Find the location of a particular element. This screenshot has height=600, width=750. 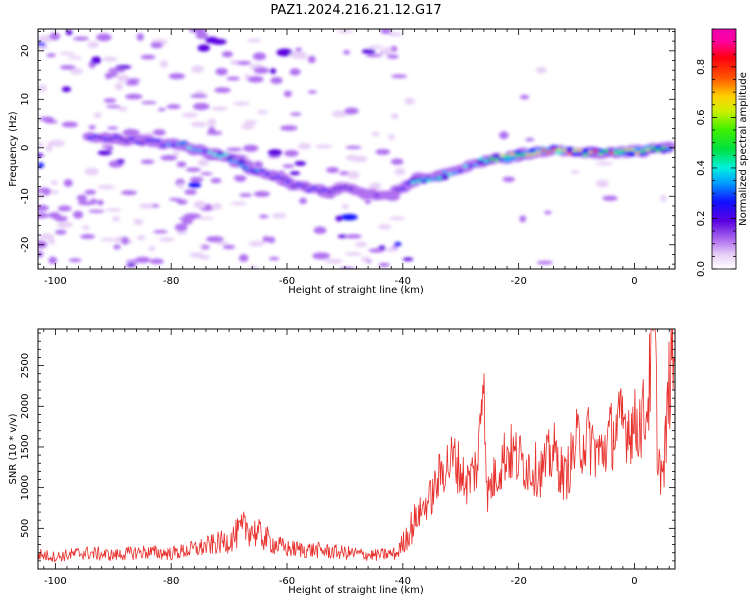

colorbar-tick-label: 0.0 is located at coordinates (701, 269).